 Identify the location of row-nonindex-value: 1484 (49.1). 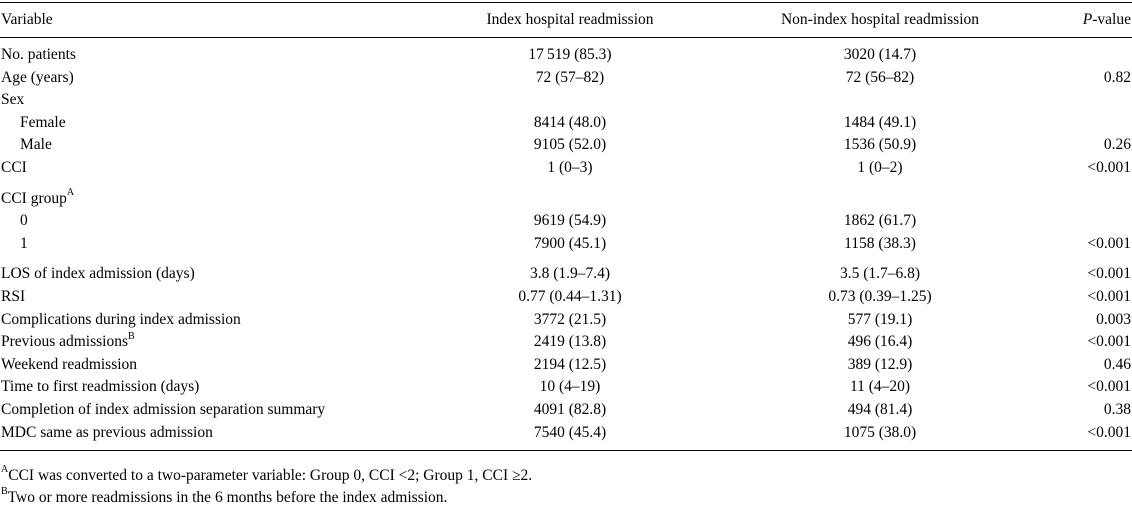
(880, 122).